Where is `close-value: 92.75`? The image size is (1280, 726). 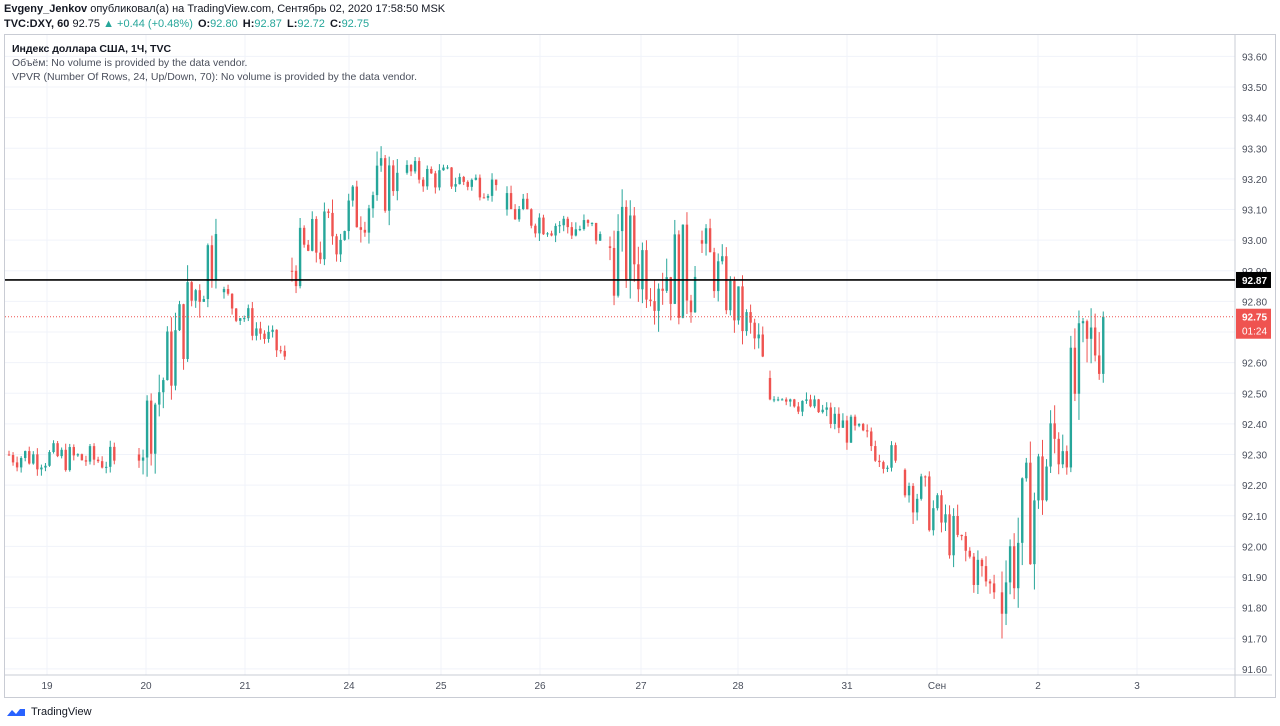 close-value: 92.75 is located at coordinates (355, 24).